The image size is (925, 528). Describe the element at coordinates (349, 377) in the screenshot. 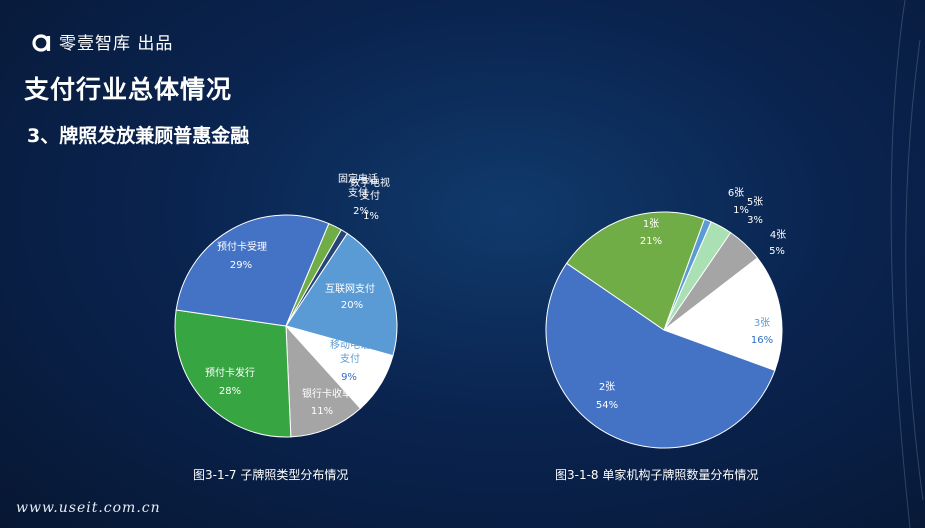

I see `chart1-pct-1: 9%` at that location.